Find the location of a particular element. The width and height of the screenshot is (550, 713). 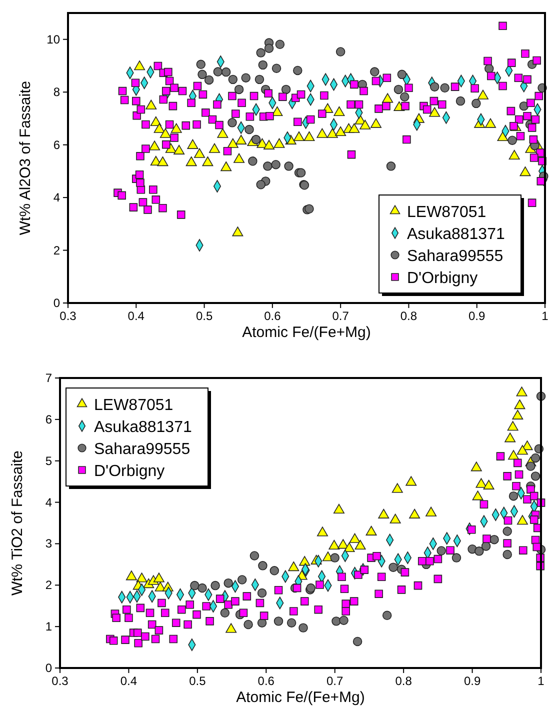

y-tick-label: 8 is located at coordinates (56, 92).